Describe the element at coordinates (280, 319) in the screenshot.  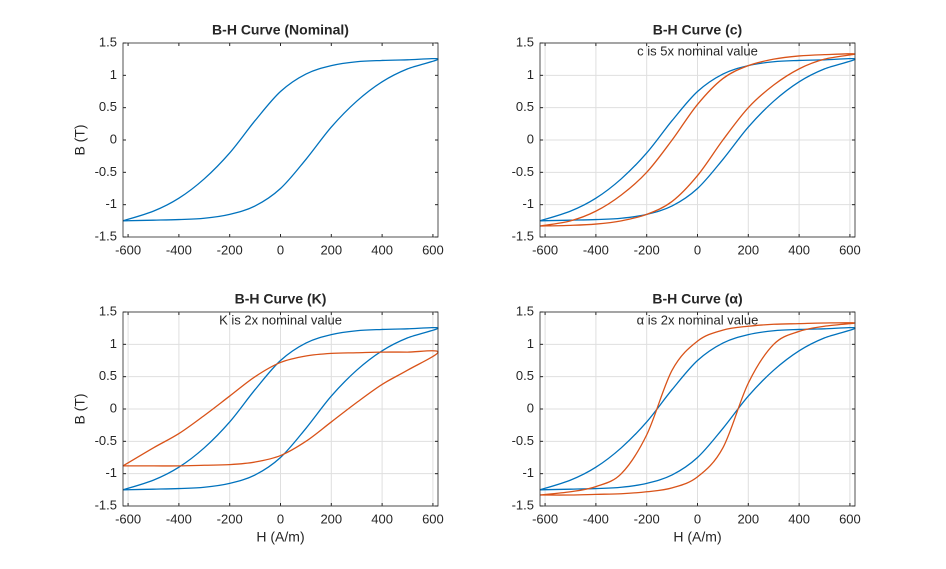
I see `annotation: K is 2x nominal value` at that location.